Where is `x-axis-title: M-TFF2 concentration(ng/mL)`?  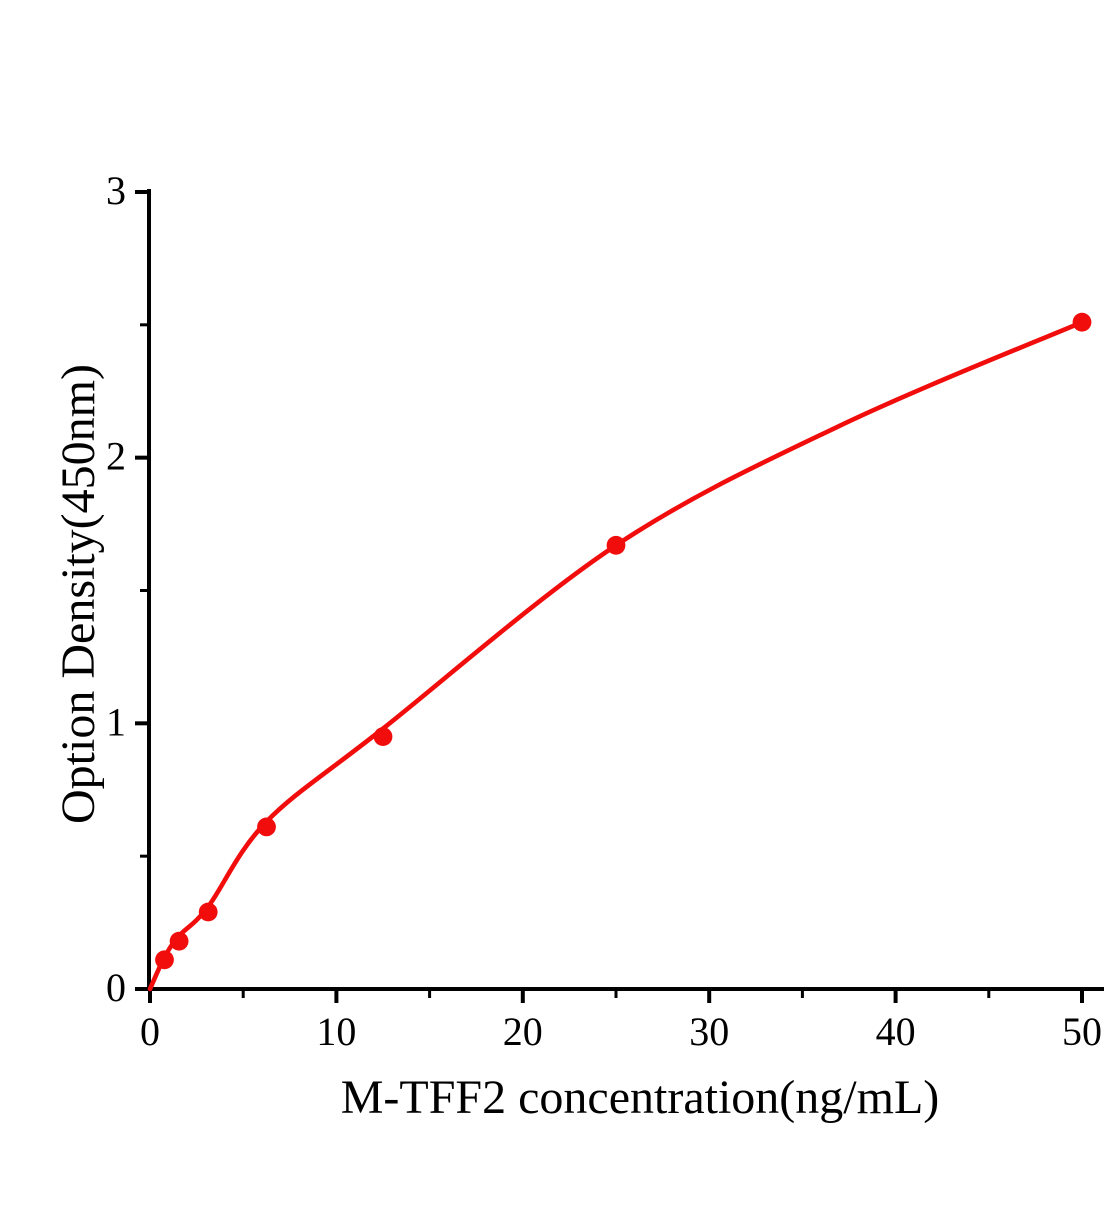 x-axis-title: M-TFF2 concentration(ng/mL) is located at coordinates (640, 1097).